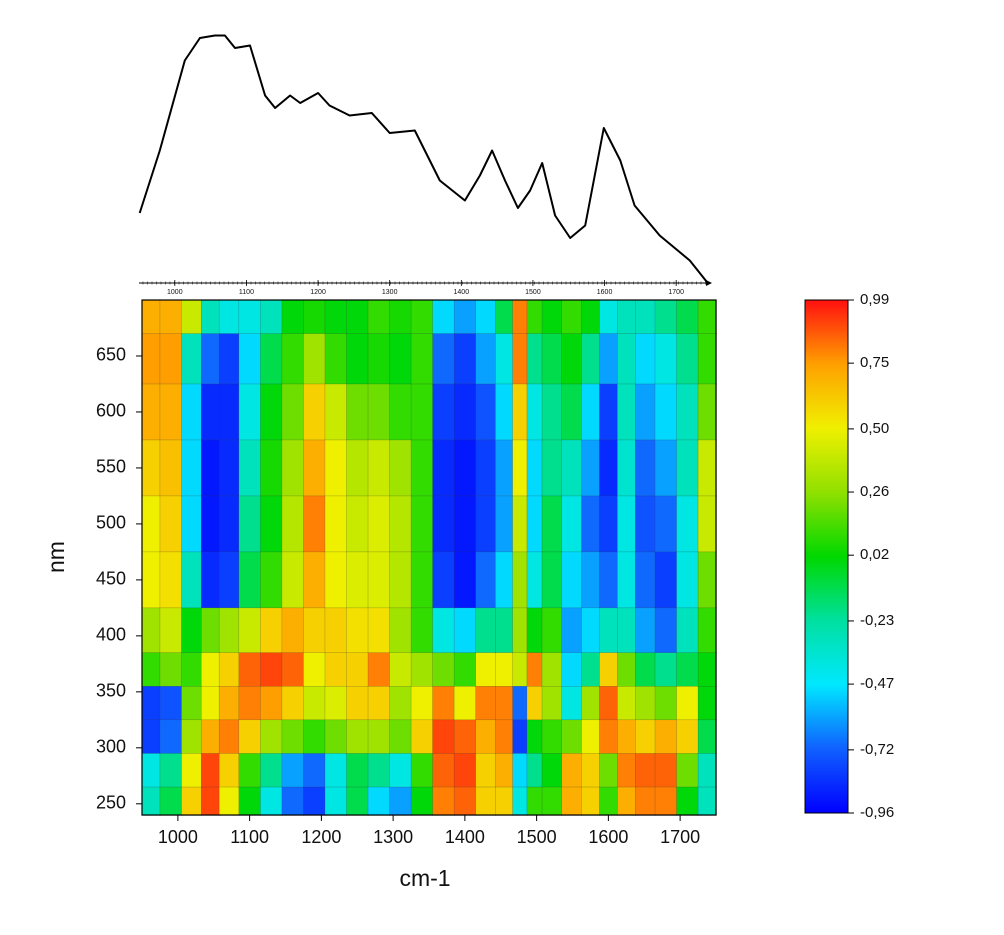  What do you see at coordinates (874, 554) in the screenshot?
I see `colorbar-tick-label: 0,02` at bounding box center [874, 554].